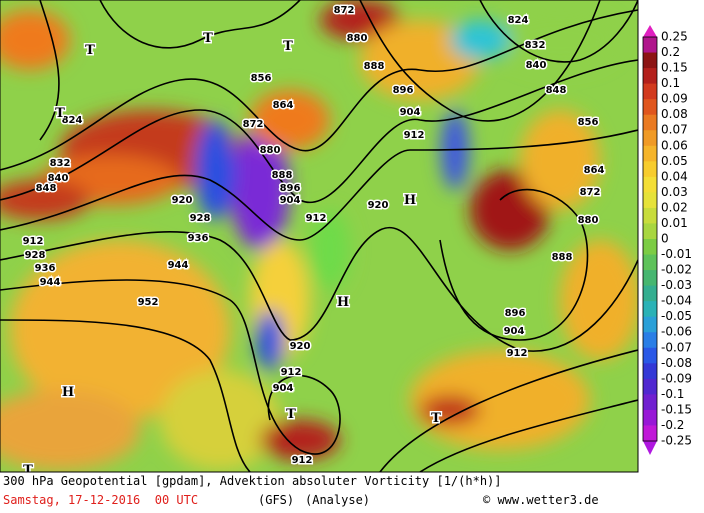 This screenshot has height=513, width=704. What do you see at coordinates (674, 192) in the screenshot?
I see `colorbar-label: 0.03` at bounding box center [674, 192].